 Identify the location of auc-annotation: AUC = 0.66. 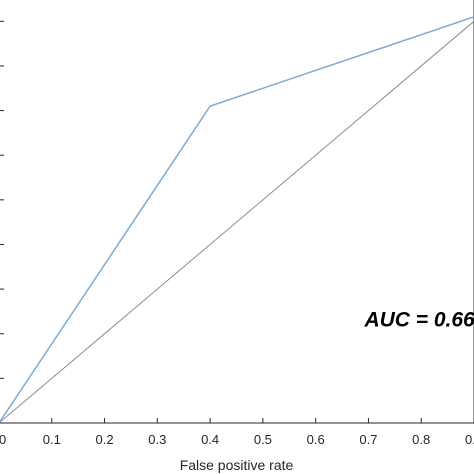
(418, 319).